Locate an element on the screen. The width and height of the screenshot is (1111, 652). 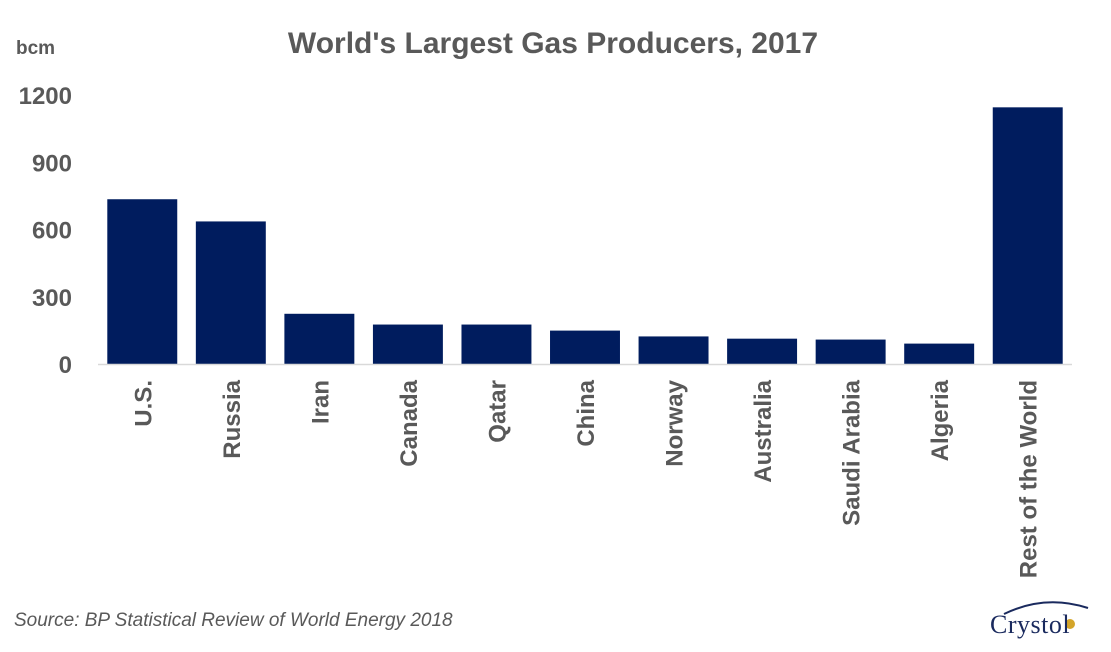
chart-title: World's Largest Gas Producers, 2017 is located at coordinates (553, 43).